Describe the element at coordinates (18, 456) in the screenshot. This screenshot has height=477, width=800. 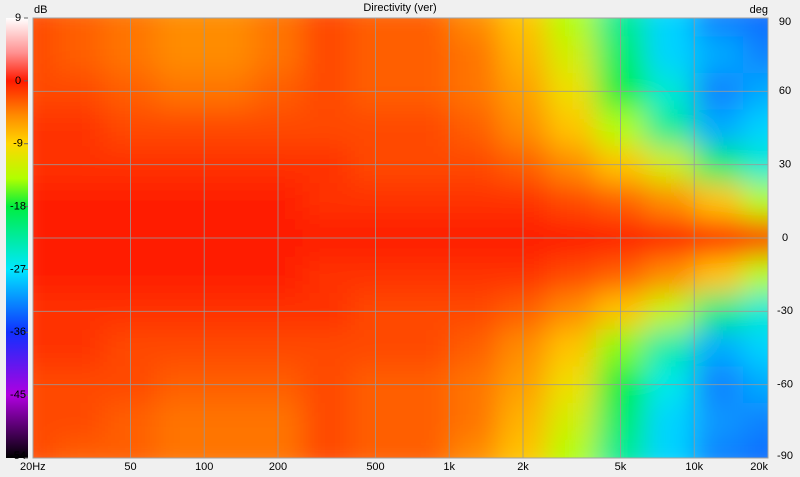
I see `colorbar-tick-label: -54` at that location.